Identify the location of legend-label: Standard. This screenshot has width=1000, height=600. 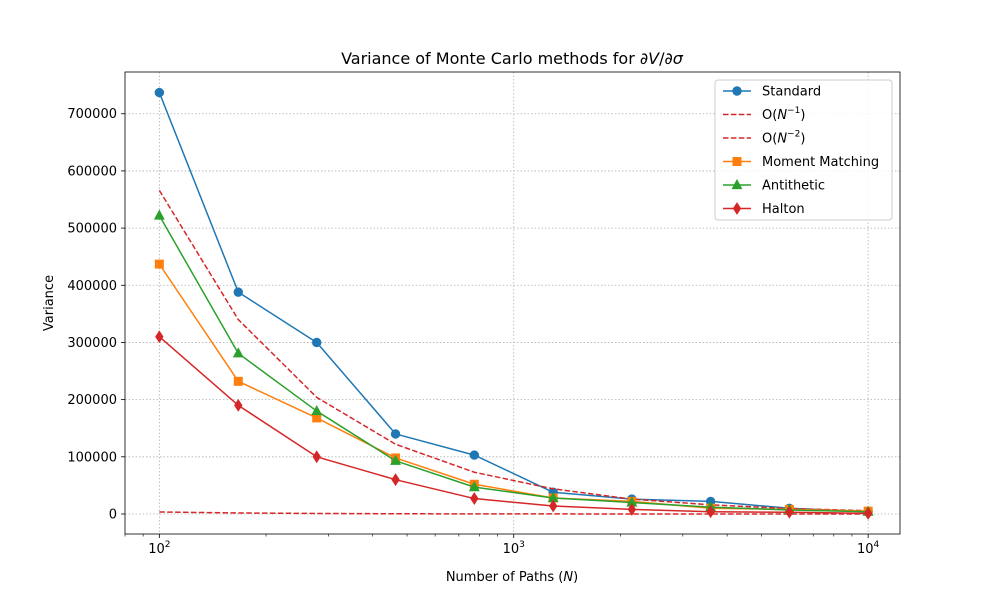
(791, 92).